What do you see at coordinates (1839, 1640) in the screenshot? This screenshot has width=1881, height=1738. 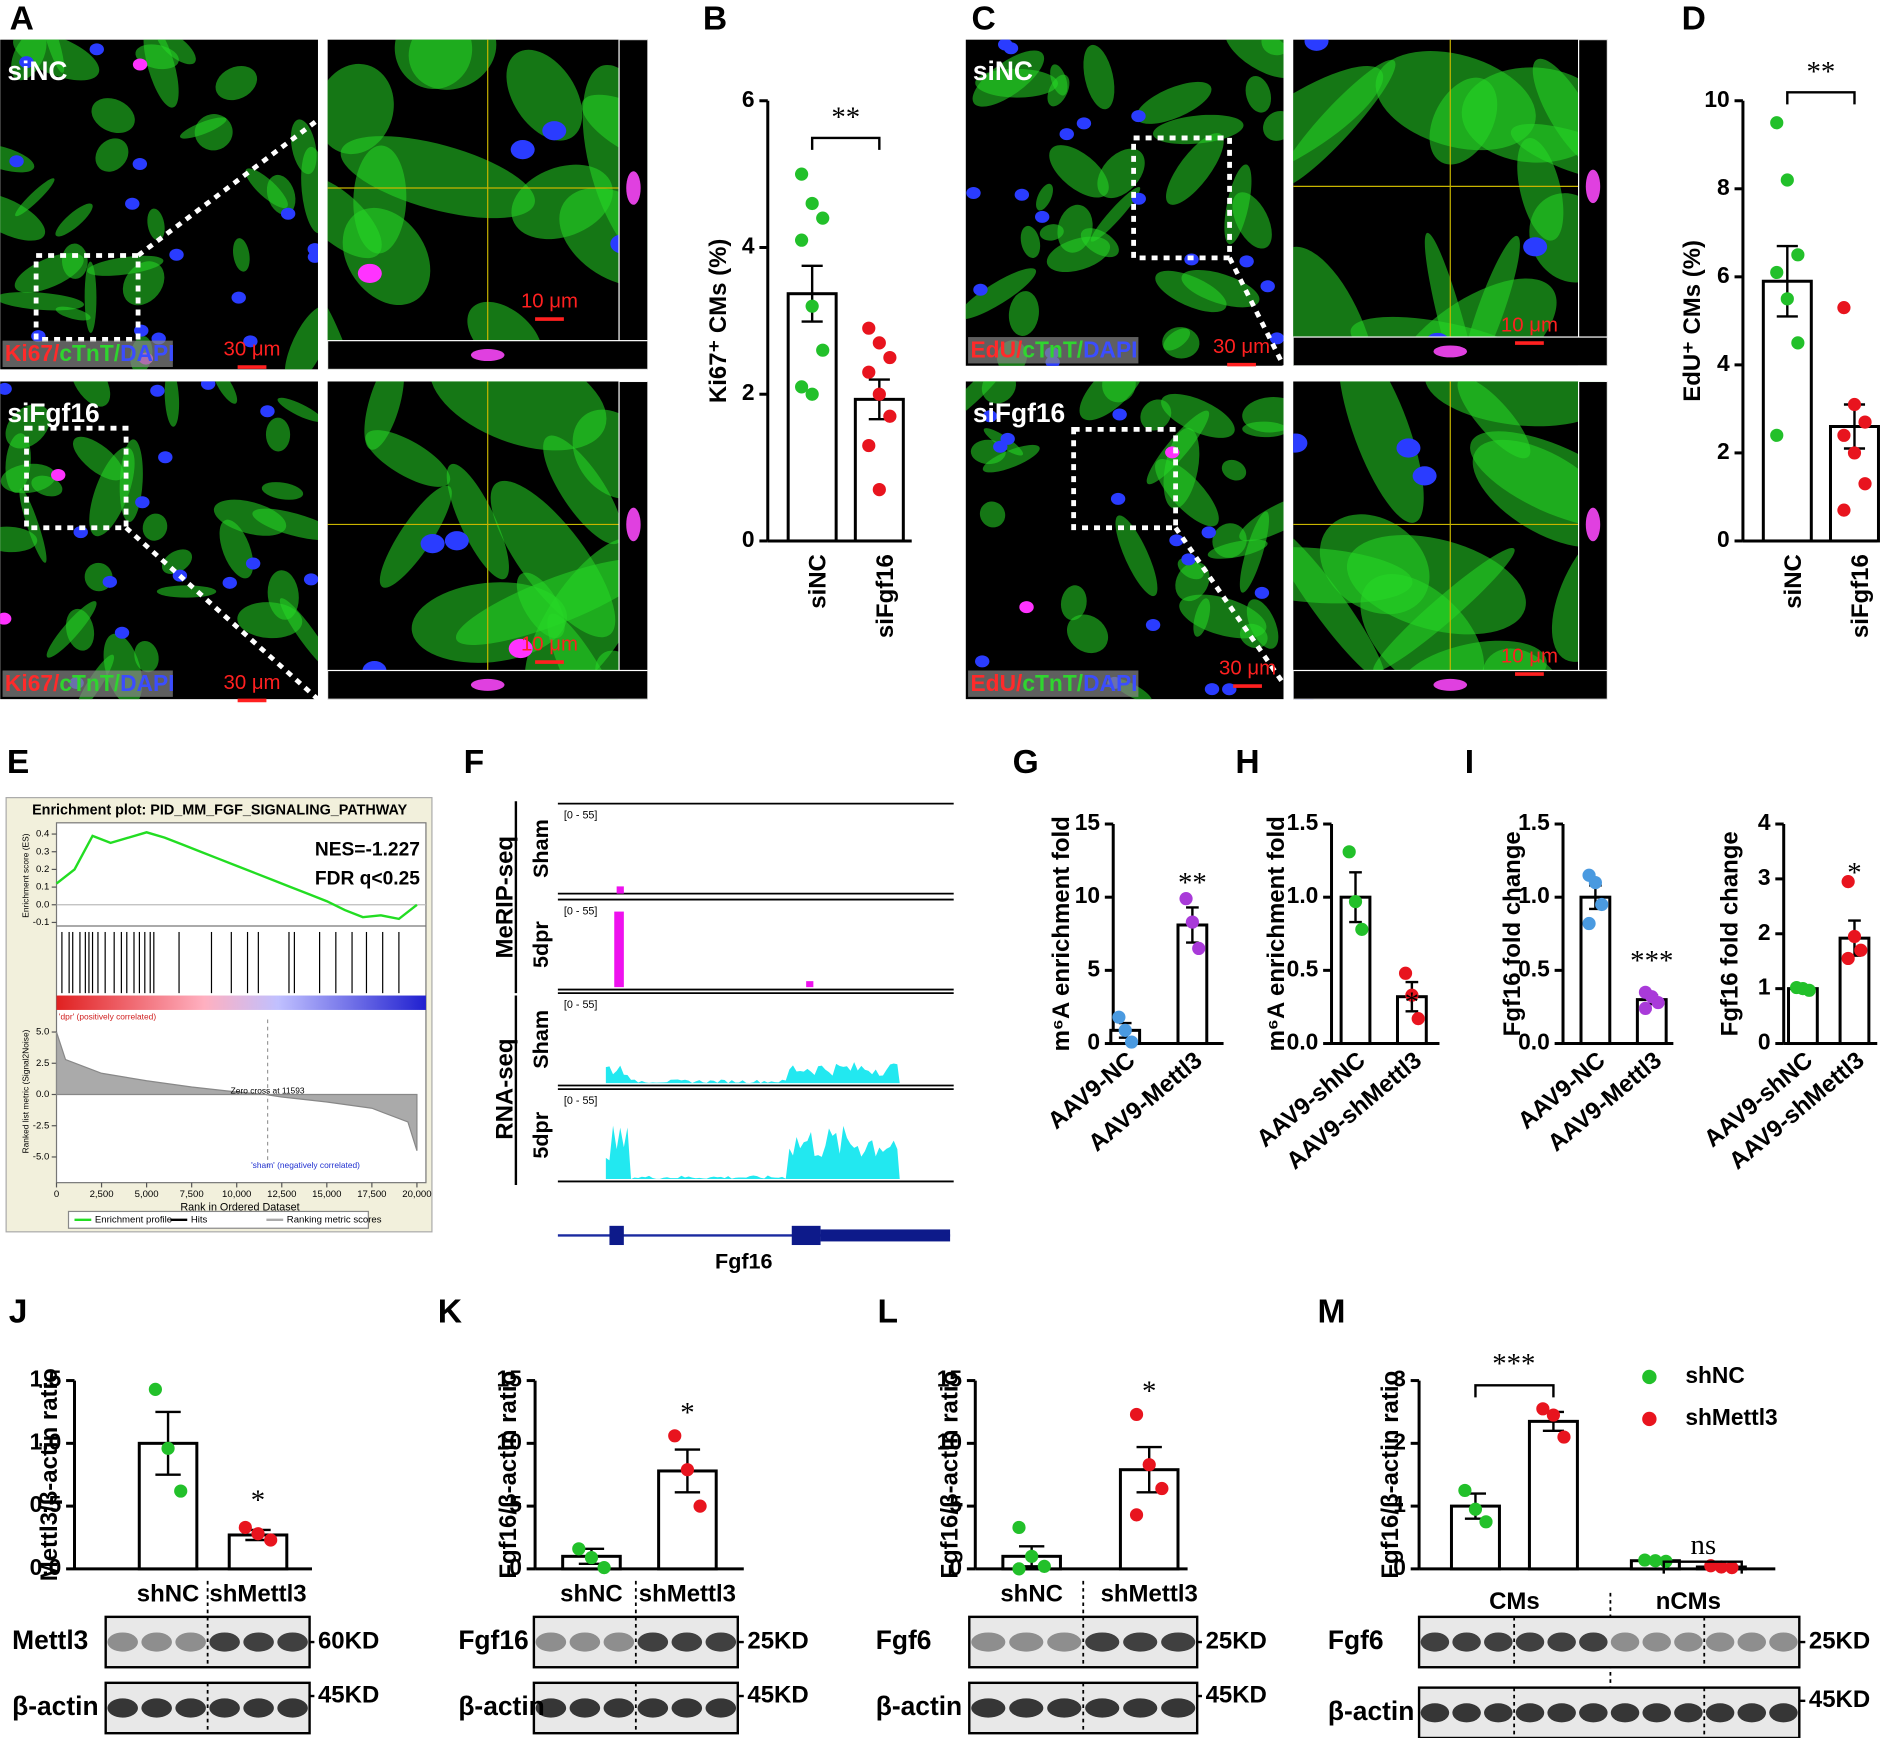 I see `blot-size: 25KD` at bounding box center [1839, 1640].